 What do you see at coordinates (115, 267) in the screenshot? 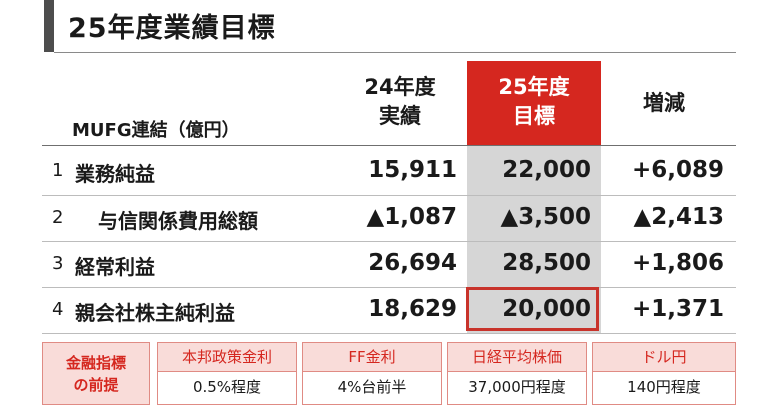
I see `row-label: 経常利益` at bounding box center [115, 267].